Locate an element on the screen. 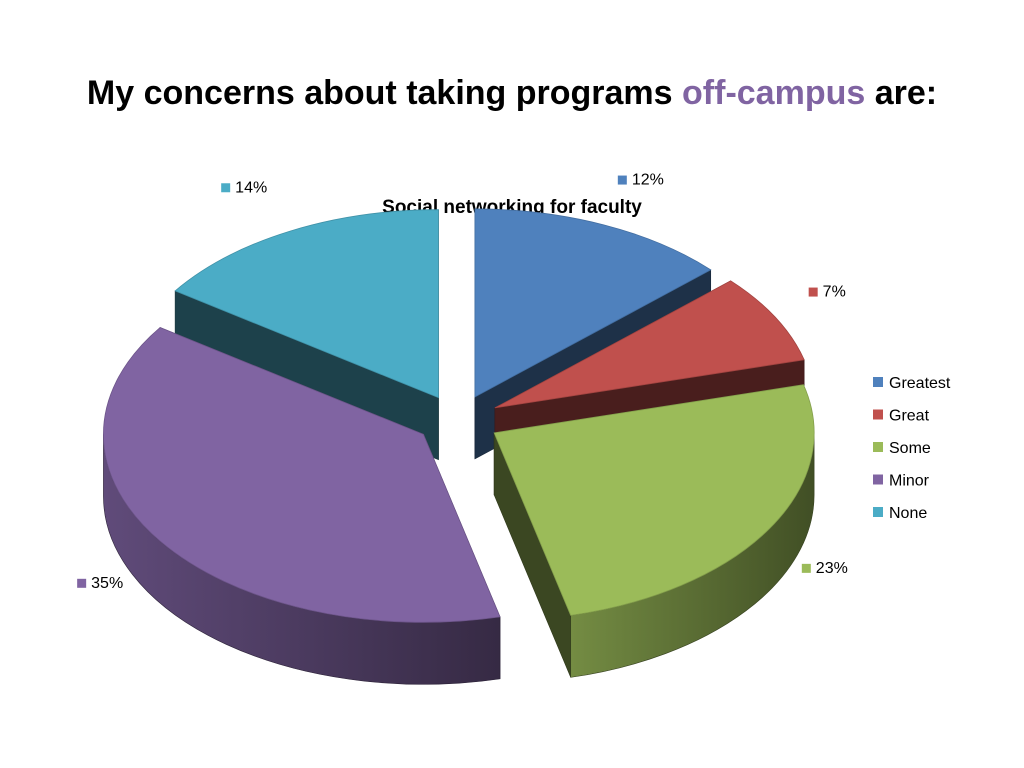 This screenshot has height=768, width=1024. legend-item-greatest: Greatest is located at coordinates (912, 383).